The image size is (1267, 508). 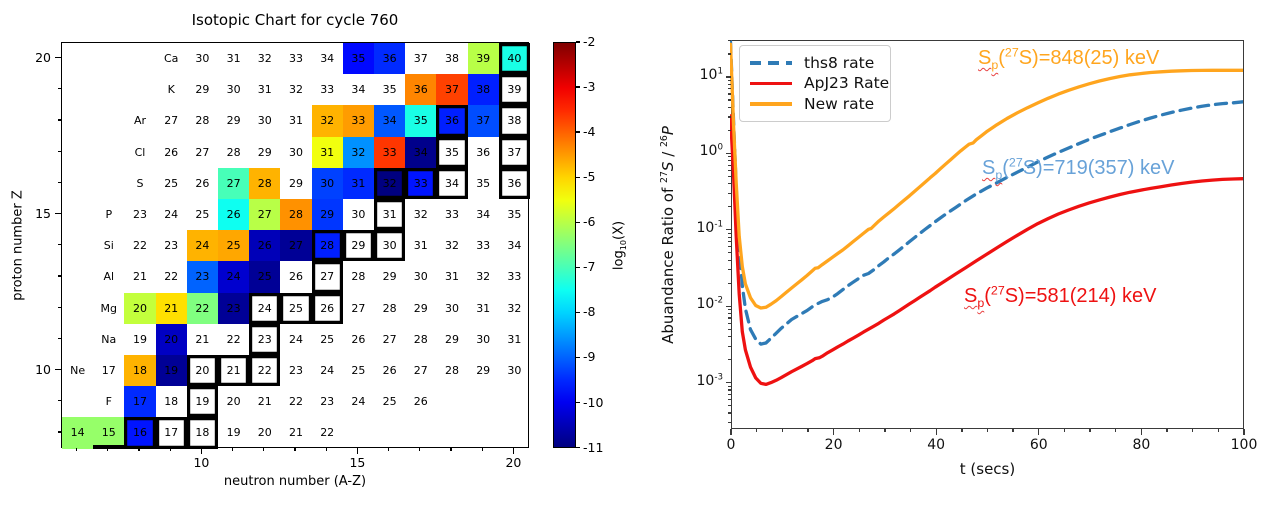 What do you see at coordinates (589, 267) in the screenshot?
I see `colorbar-tick-label: -7` at bounding box center [589, 267].